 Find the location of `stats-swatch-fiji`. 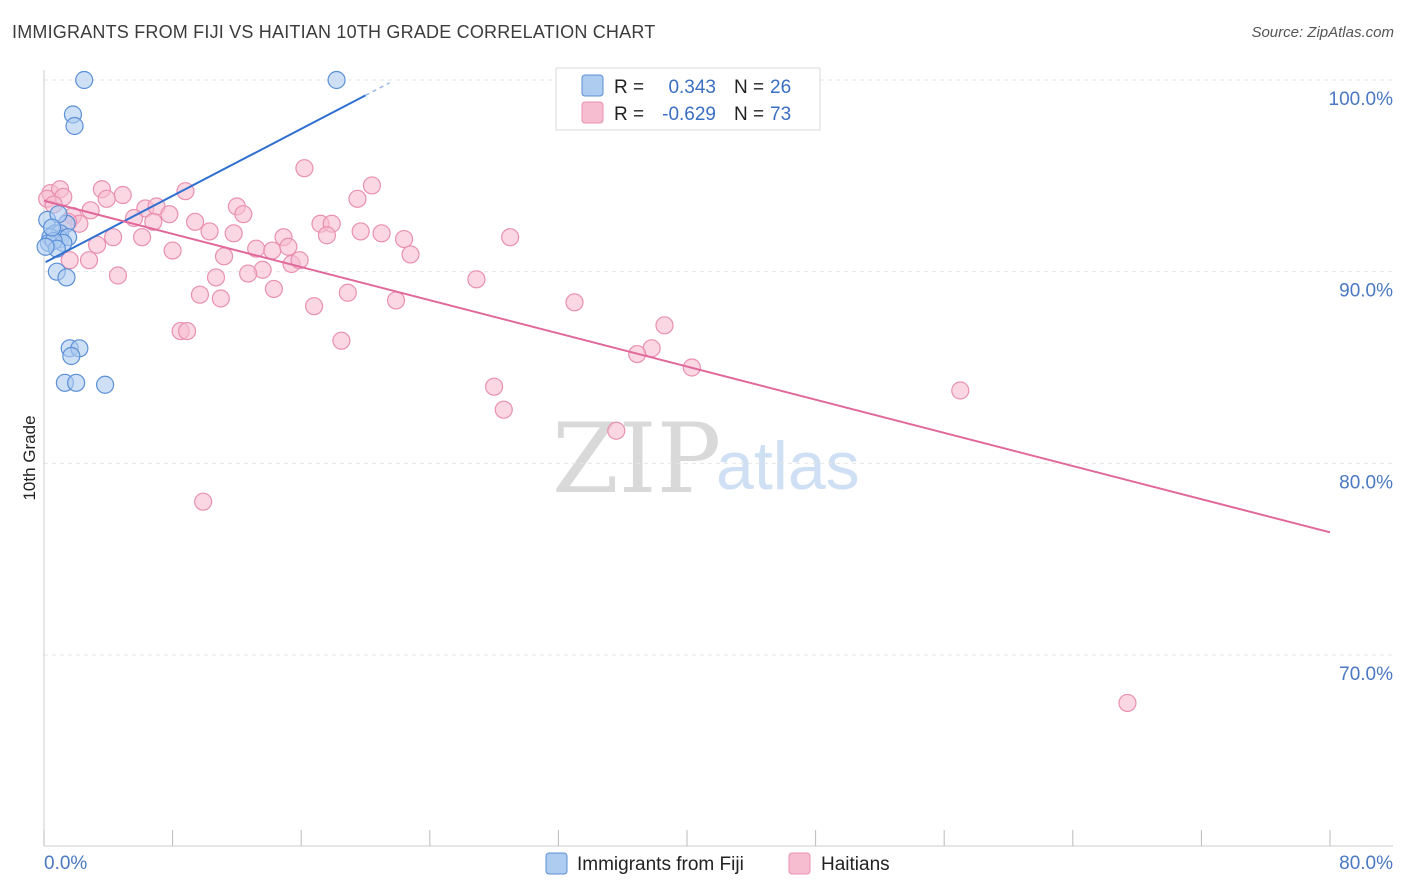

stats-swatch-fiji is located at coordinates (592, 85).